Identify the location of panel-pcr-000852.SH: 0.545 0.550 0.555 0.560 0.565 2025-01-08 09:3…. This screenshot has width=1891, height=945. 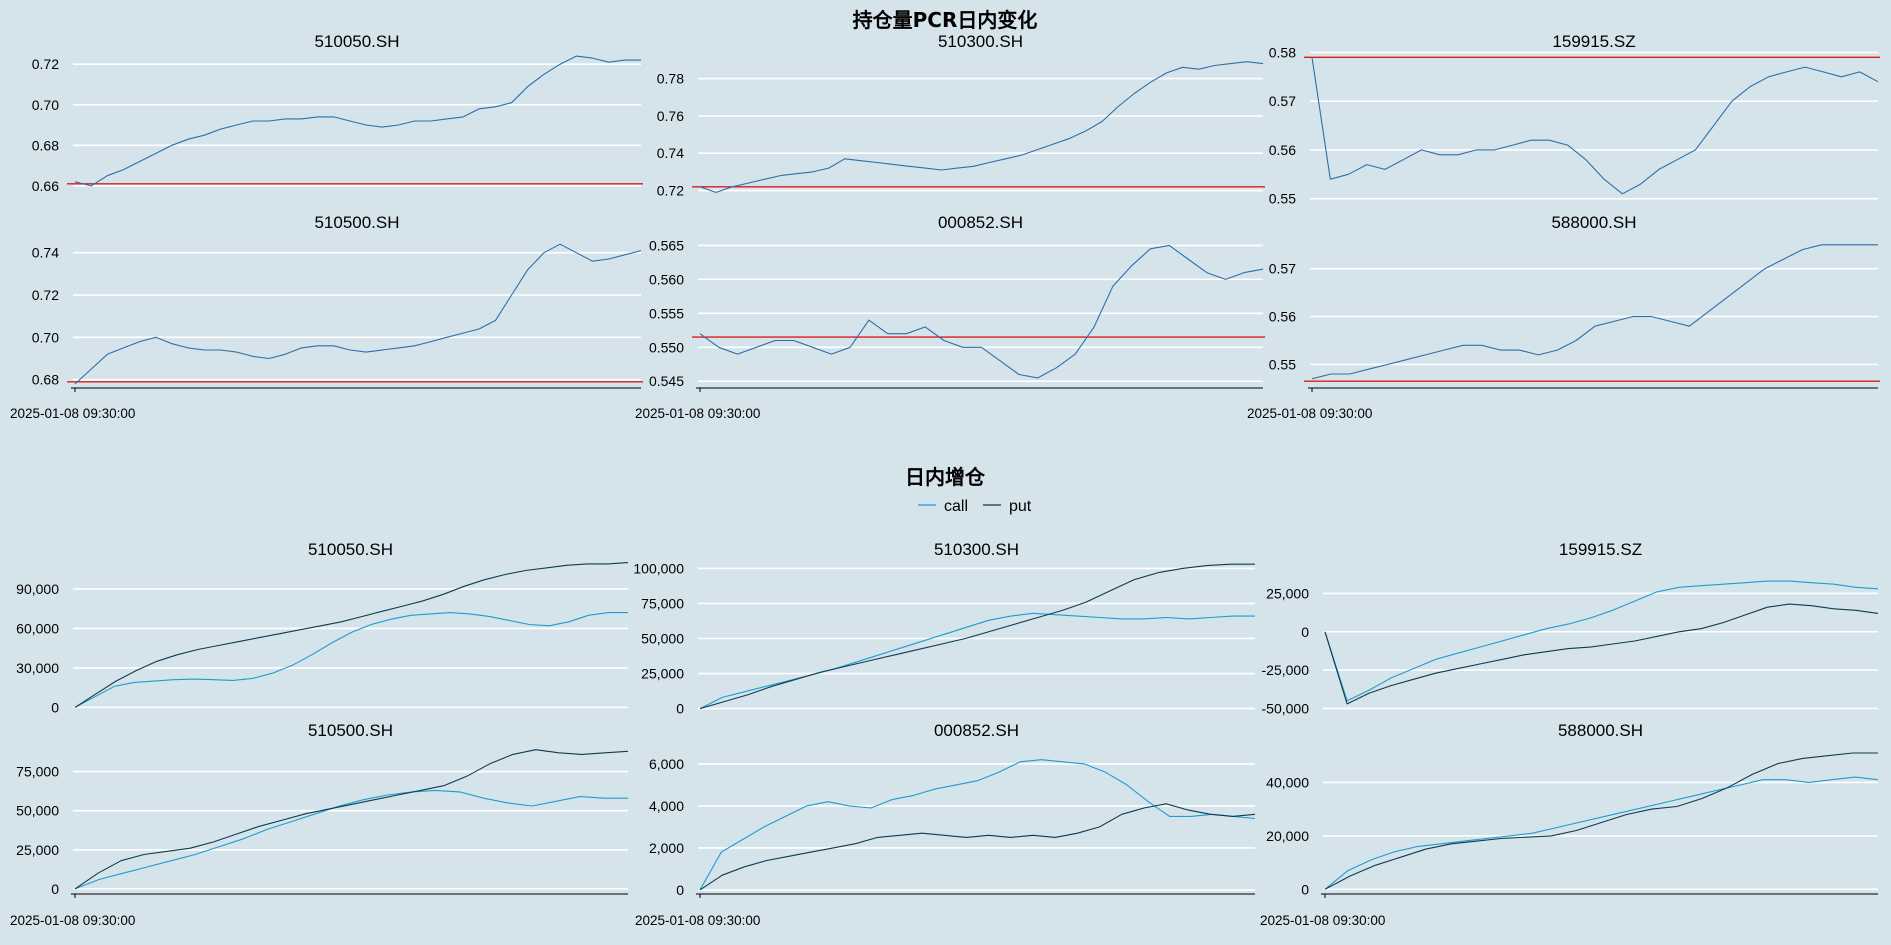
(950, 317).